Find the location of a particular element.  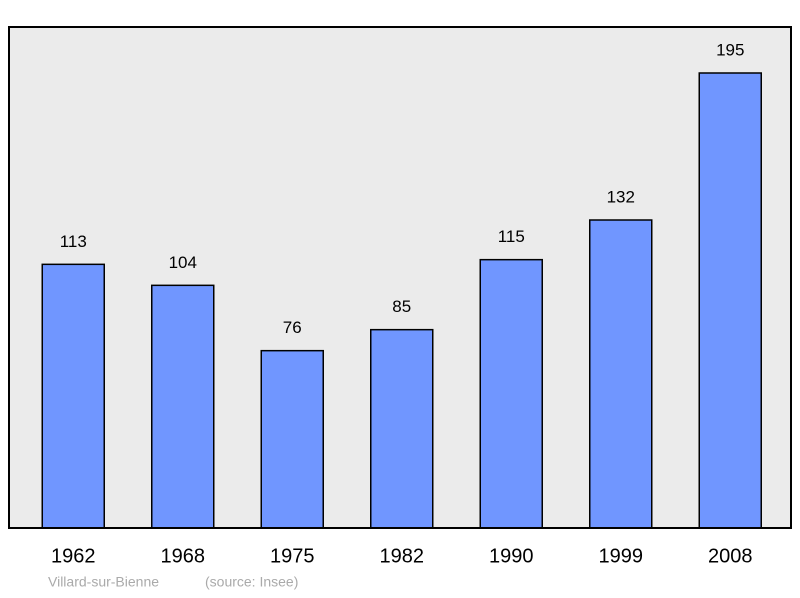

x-tick-label: 1968 is located at coordinates (183, 556).